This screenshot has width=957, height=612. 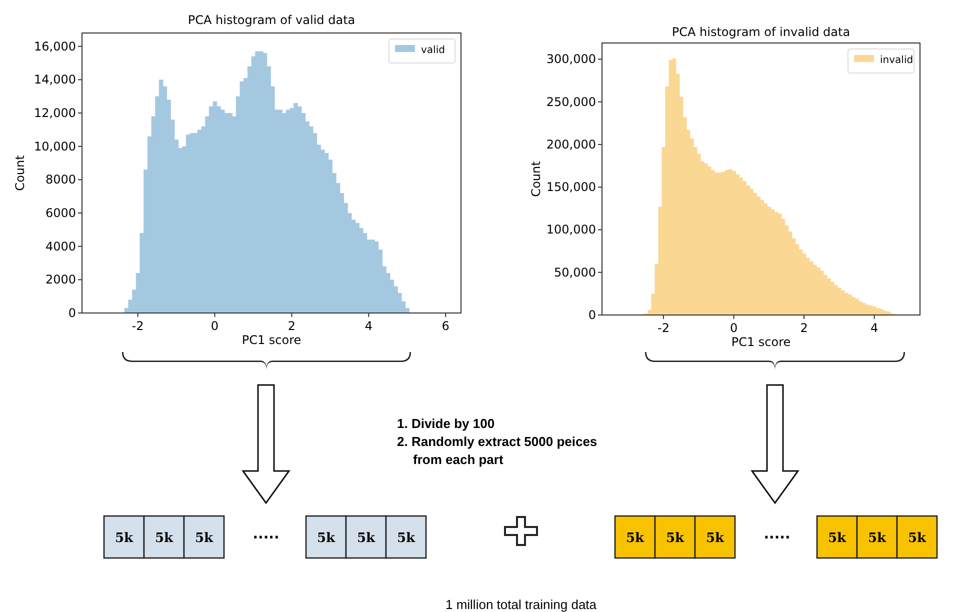 What do you see at coordinates (521, 604) in the screenshot?
I see `text: 1 million total training data` at bounding box center [521, 604].